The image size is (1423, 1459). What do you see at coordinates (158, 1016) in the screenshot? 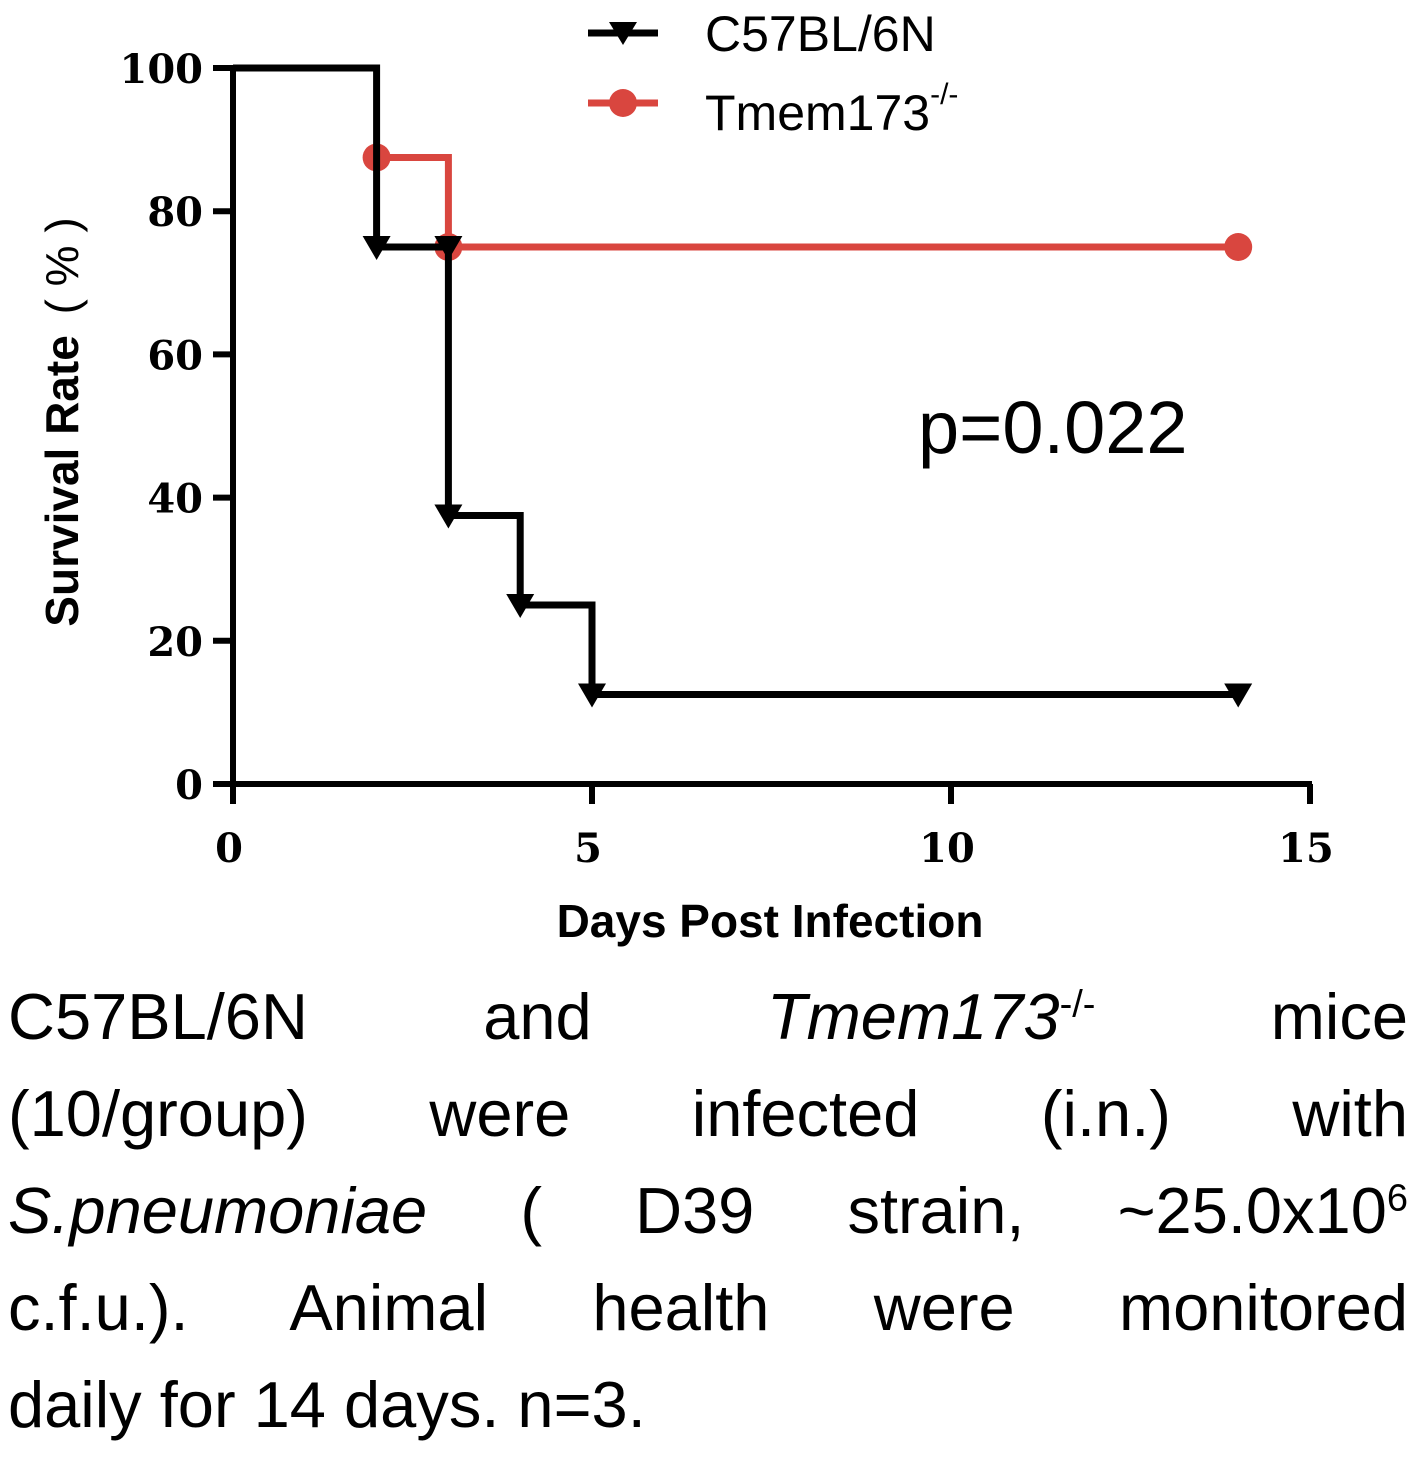
I see `caption-strain: C57BL/6N` at bounding box center [158, 1016].